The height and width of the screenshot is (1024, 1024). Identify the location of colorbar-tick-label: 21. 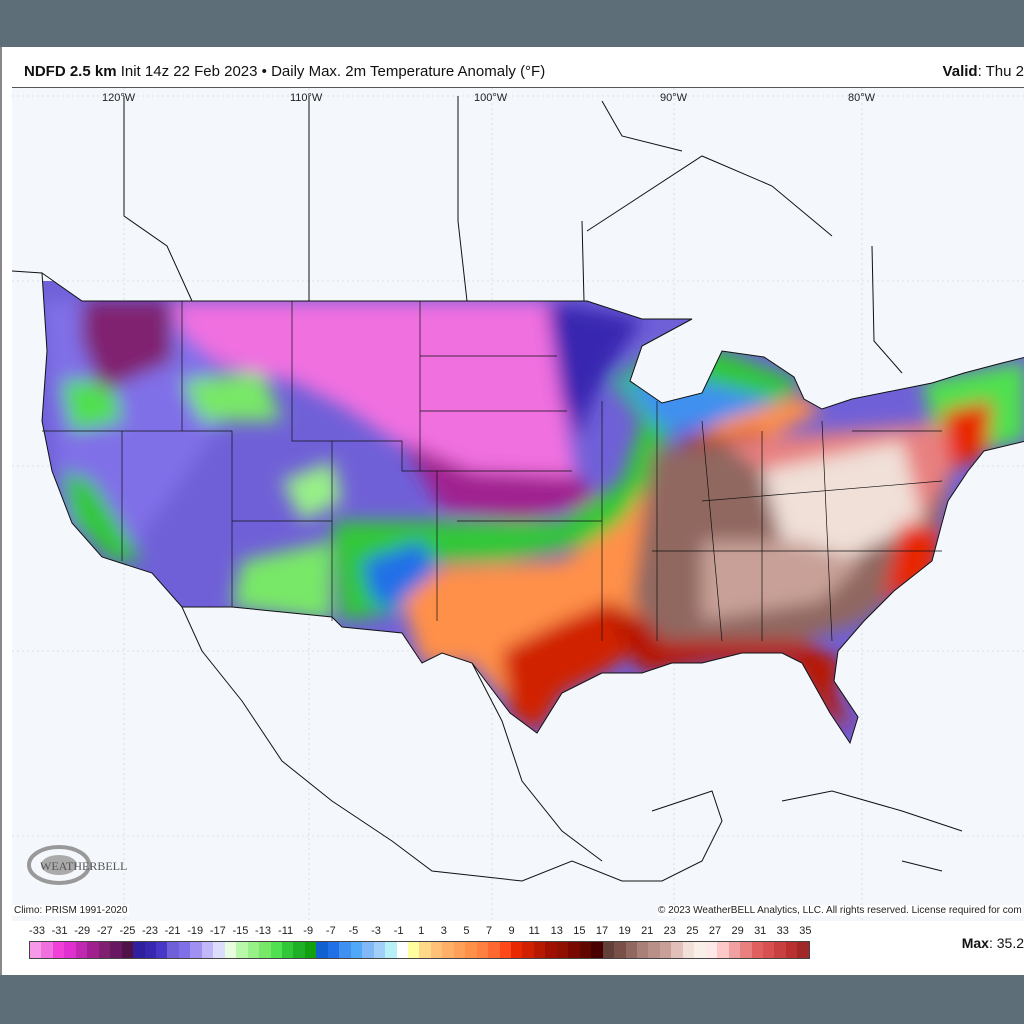
(647, 931).